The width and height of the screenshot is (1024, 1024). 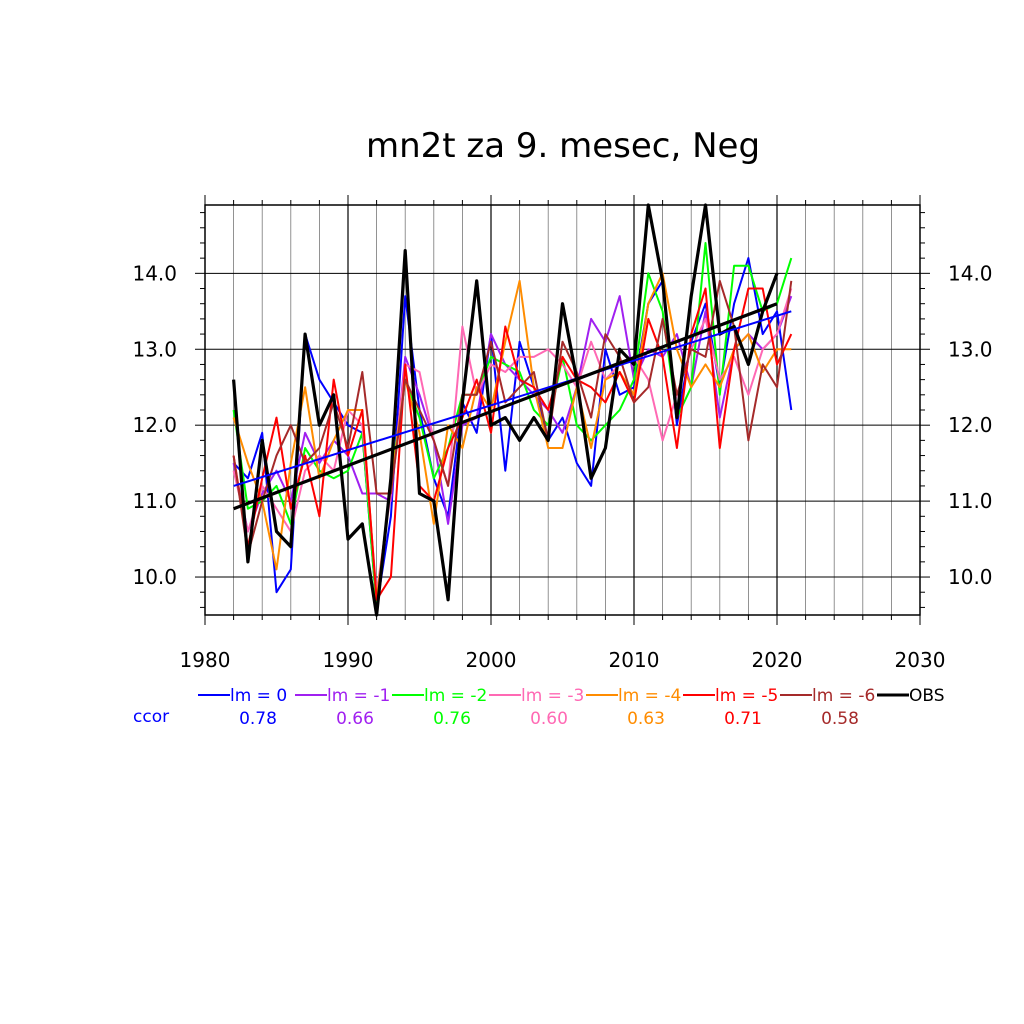 I want to click on legend-label: lm = -5, so click(x=746, y=696).